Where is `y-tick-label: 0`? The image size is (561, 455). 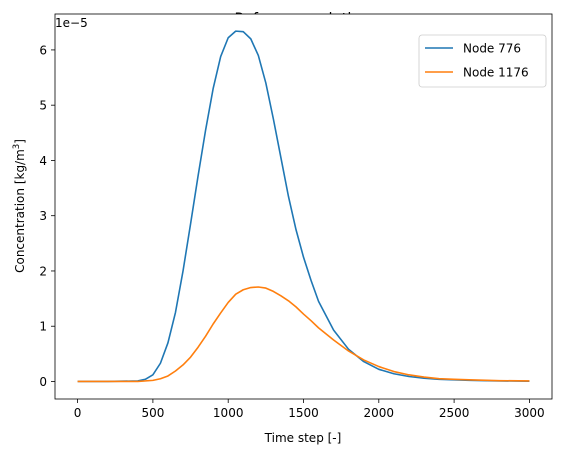 y-tick-label: 0 is located at coordinates (43, 382).